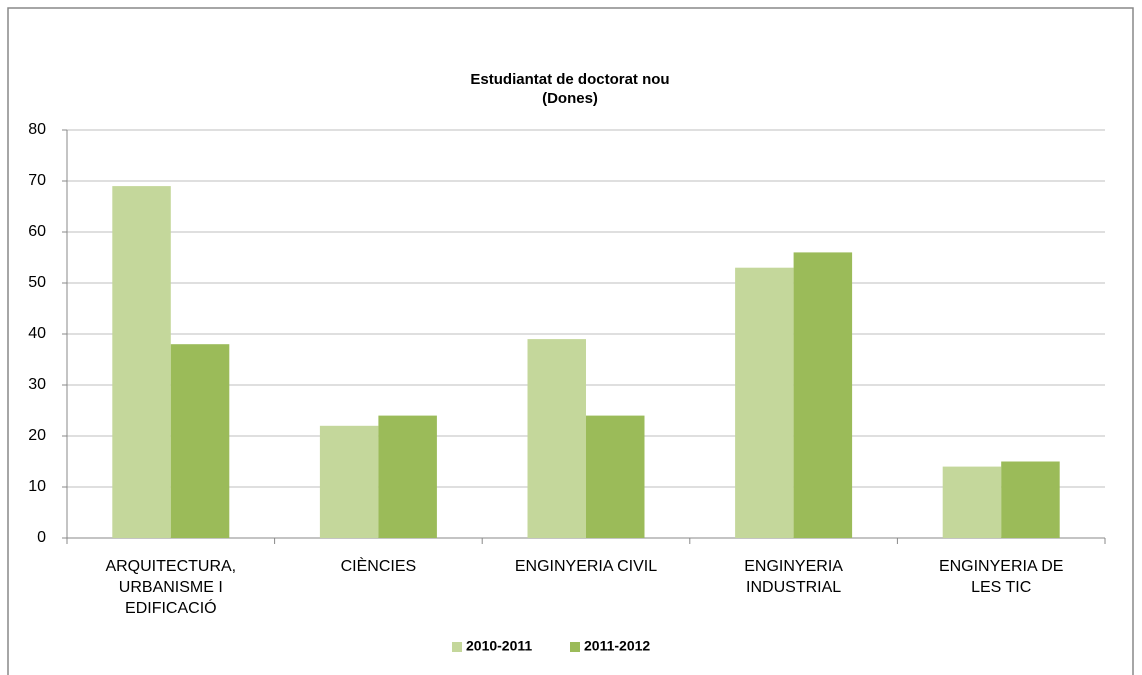  I want to click on y-tick-label: 60, so click(37, 231).